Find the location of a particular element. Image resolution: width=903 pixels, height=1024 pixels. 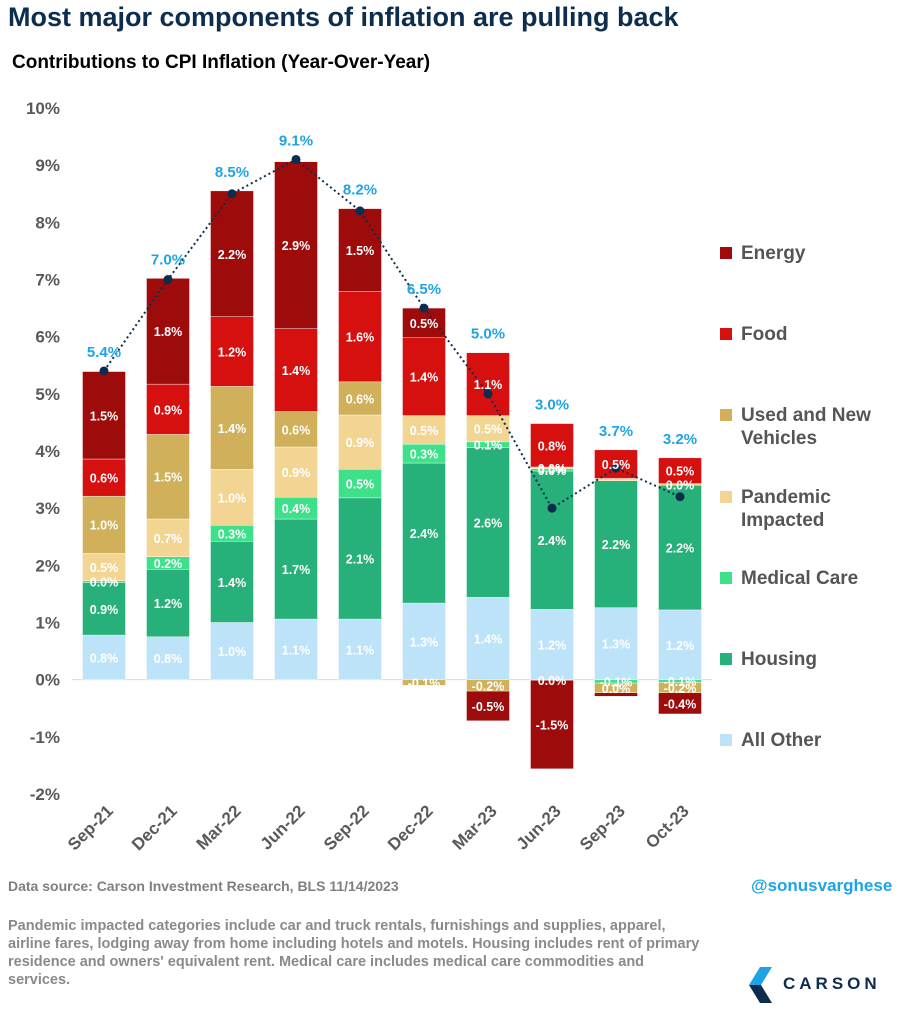

data-label: 0.3% is located at coordinates (424, 455).